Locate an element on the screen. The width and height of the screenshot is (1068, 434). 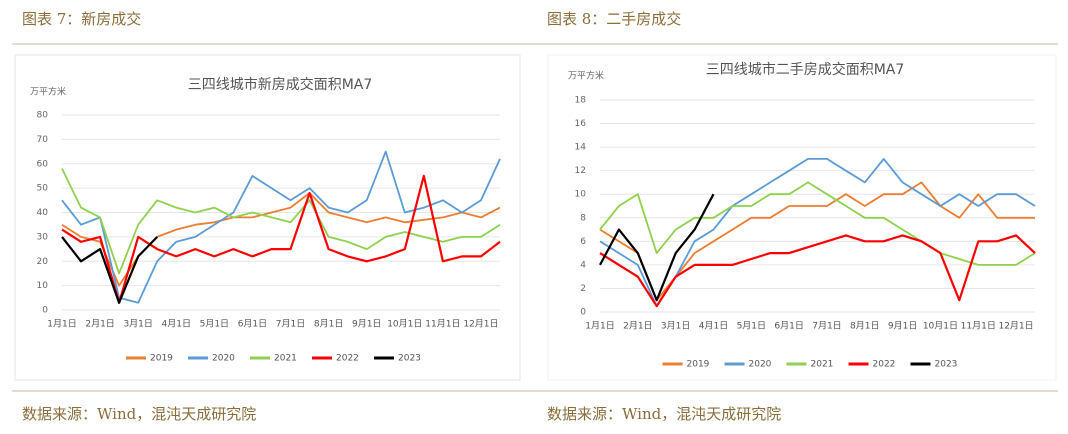
y-tick-label: 16 is located at coordinates (581, 124).